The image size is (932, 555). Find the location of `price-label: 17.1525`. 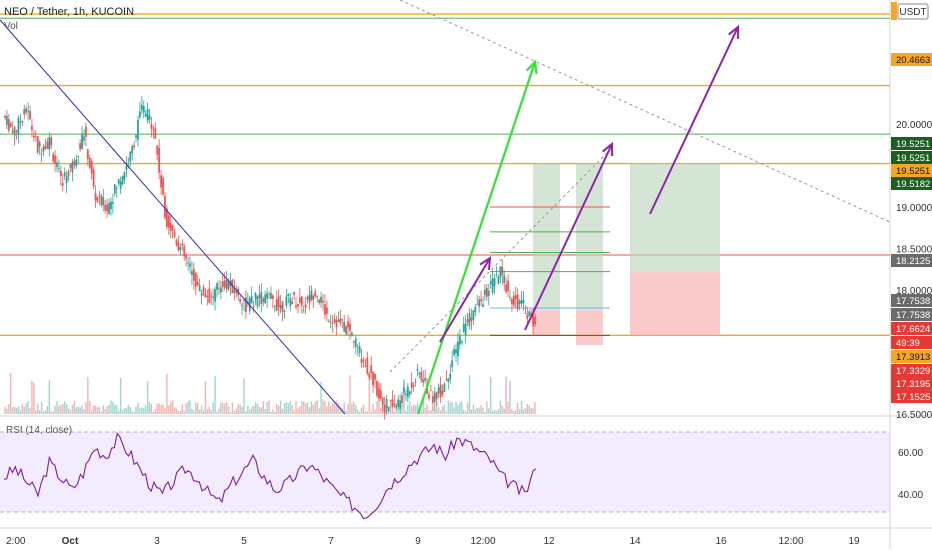

price-label: 17.1525 is located at coordinates (913, 397).